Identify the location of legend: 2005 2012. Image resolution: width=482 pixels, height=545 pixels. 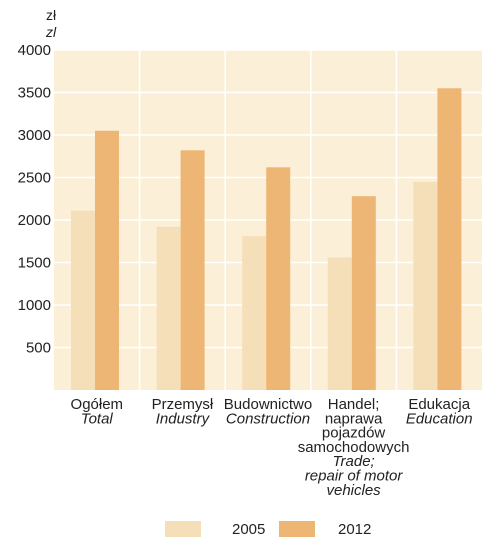
(268, 529).